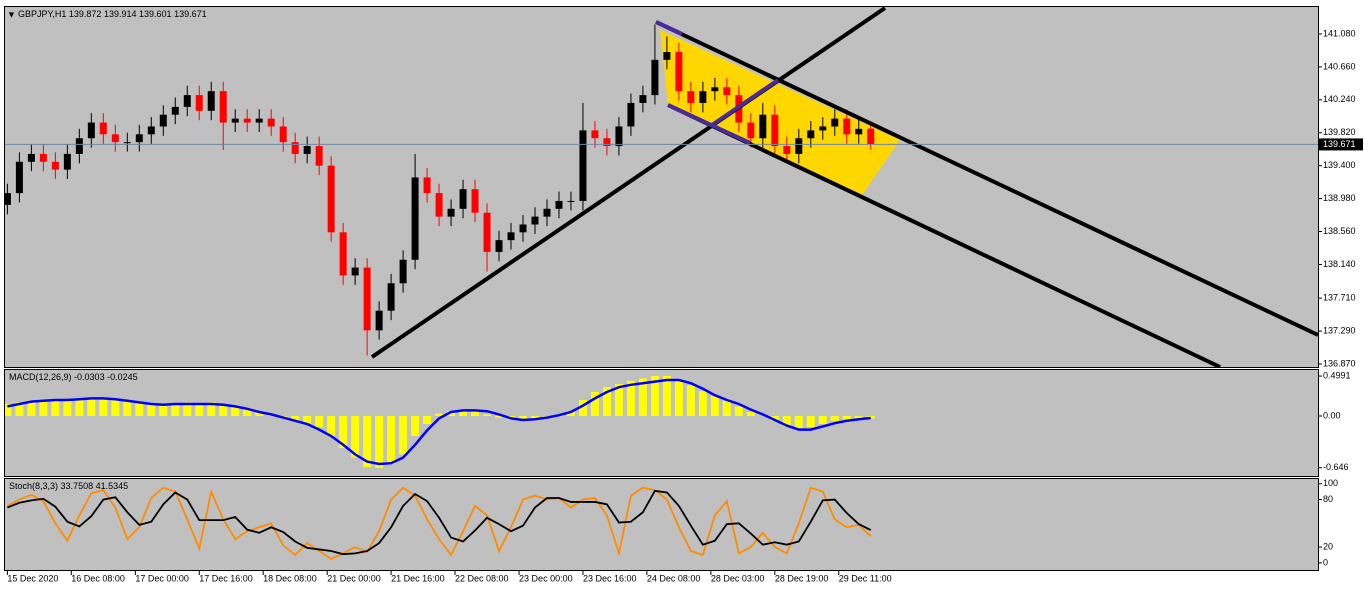 The width and height of the screenshot is (1364, 594). I want to click on y-tick-label: 20, so click(1328, 546).